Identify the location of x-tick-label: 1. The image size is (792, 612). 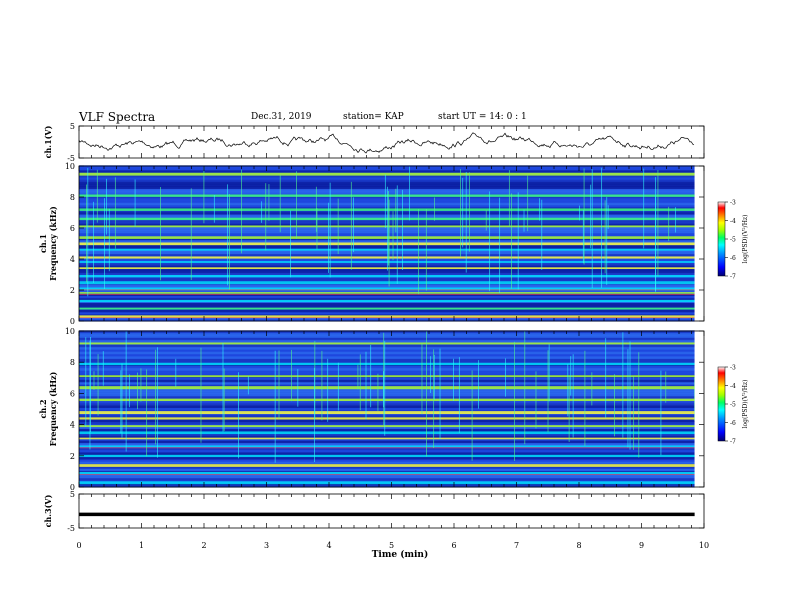
(141, 545).